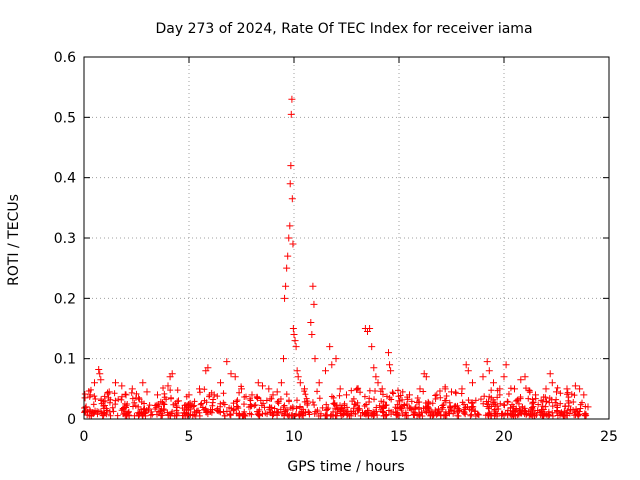 The width and height of the screenshot is (640, 480). What do you see at coordinates (189, 437) in the screenshot?
I see `x-tick-label: 5` at bounding box center [189, 437].